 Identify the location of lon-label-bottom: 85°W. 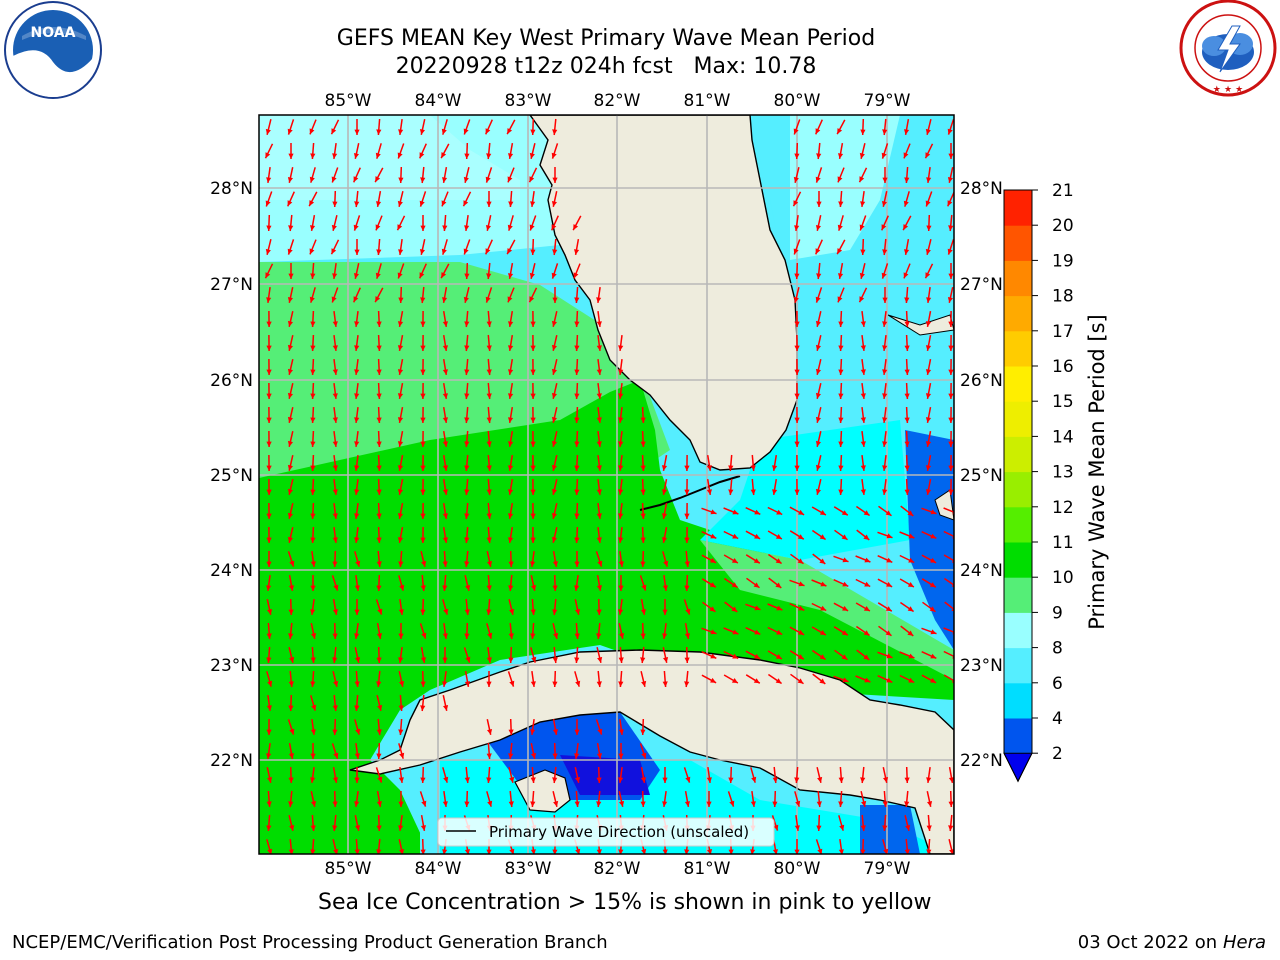
(348, 869).